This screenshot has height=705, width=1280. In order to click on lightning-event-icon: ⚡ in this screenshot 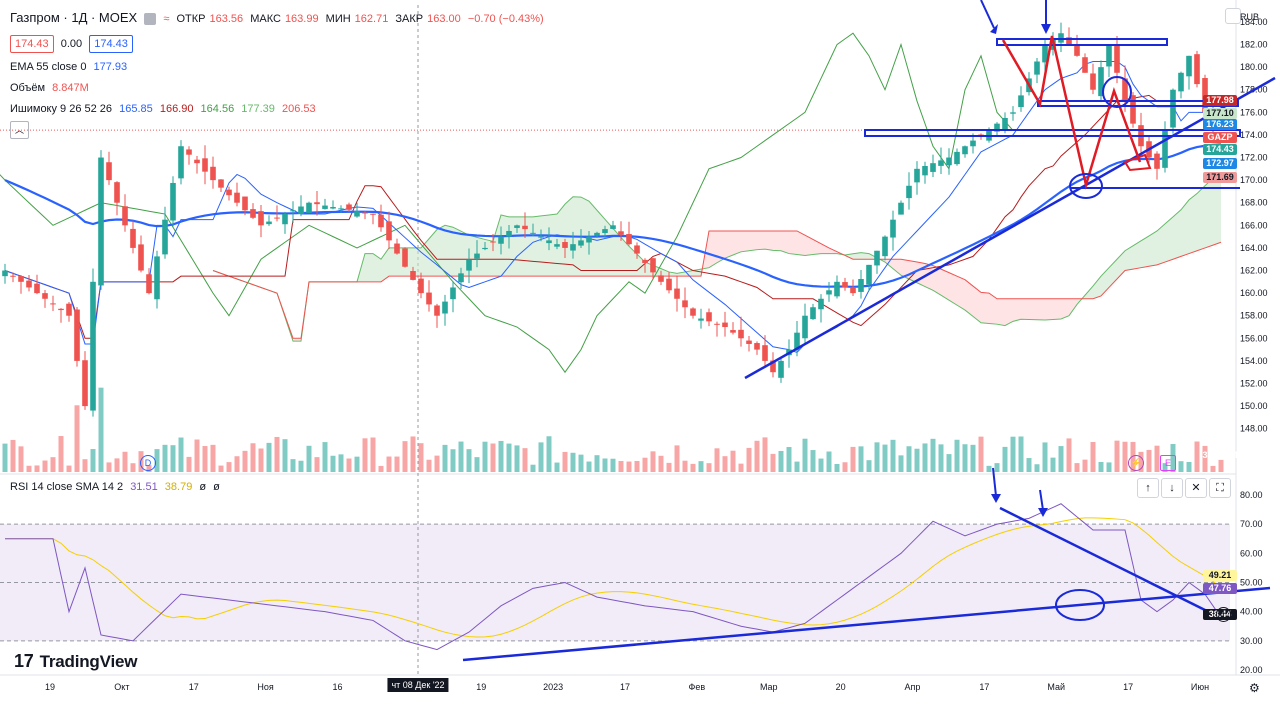, I will do `click(1136, 463)`.